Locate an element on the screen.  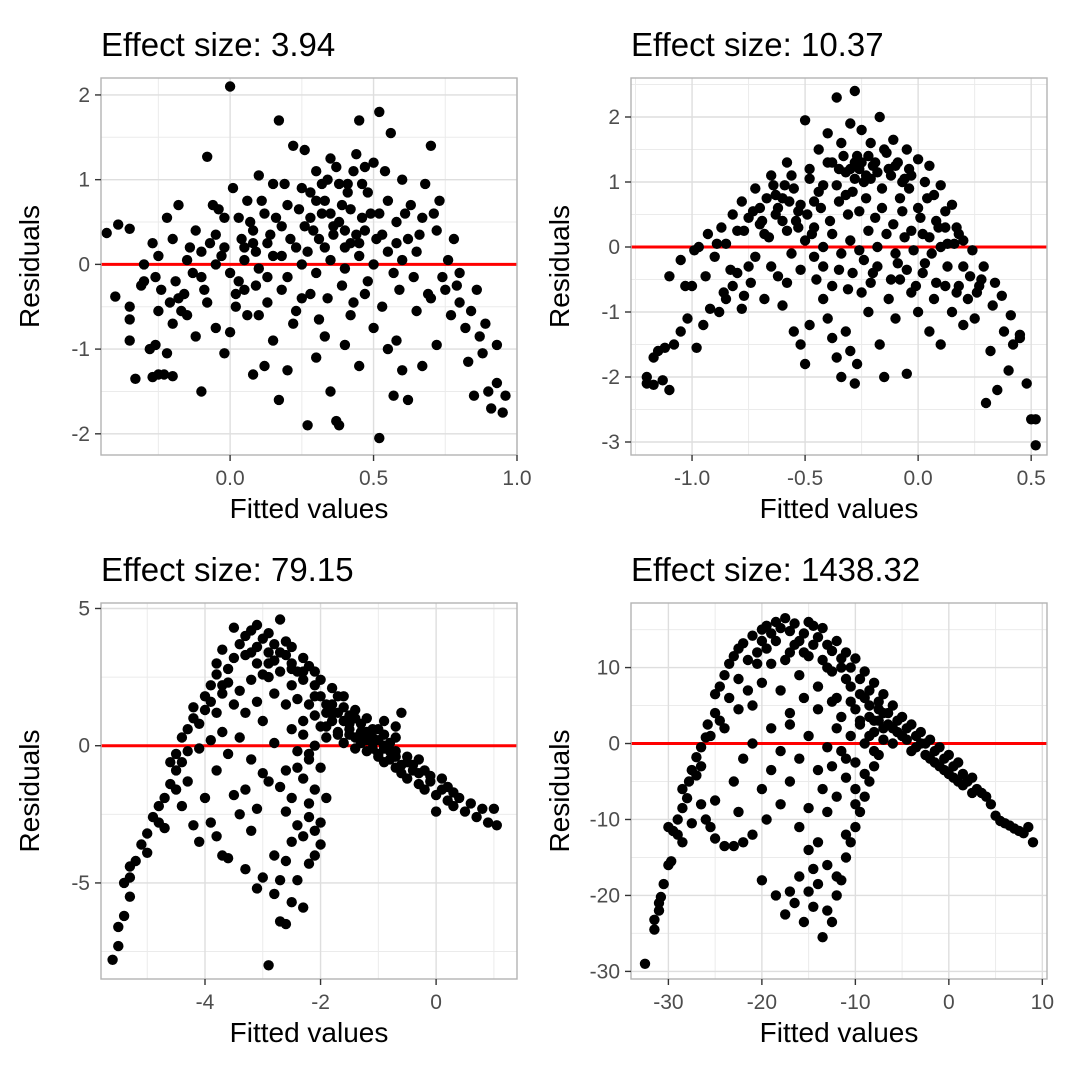
x-tick-label: 0 is located at coordinates (436, 1002).